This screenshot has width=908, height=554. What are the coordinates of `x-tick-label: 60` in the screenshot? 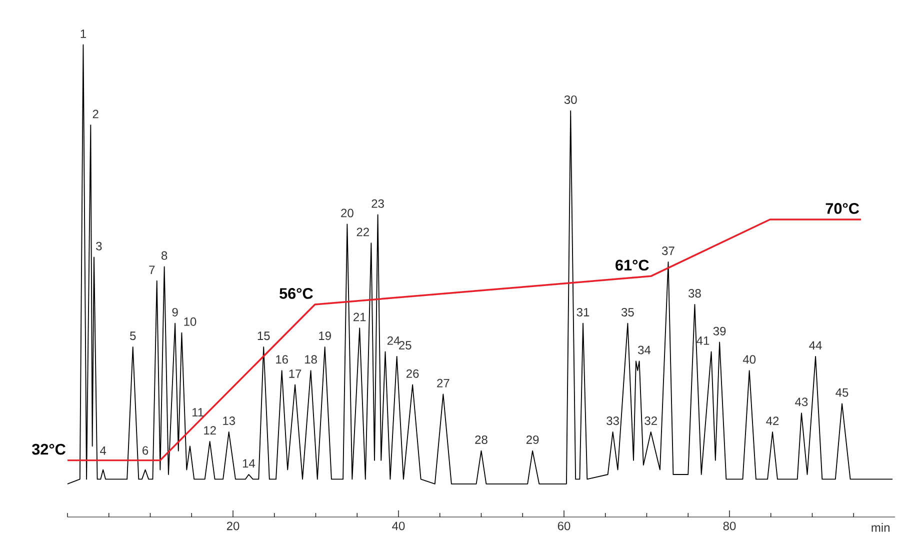 It's located at (564, 526).